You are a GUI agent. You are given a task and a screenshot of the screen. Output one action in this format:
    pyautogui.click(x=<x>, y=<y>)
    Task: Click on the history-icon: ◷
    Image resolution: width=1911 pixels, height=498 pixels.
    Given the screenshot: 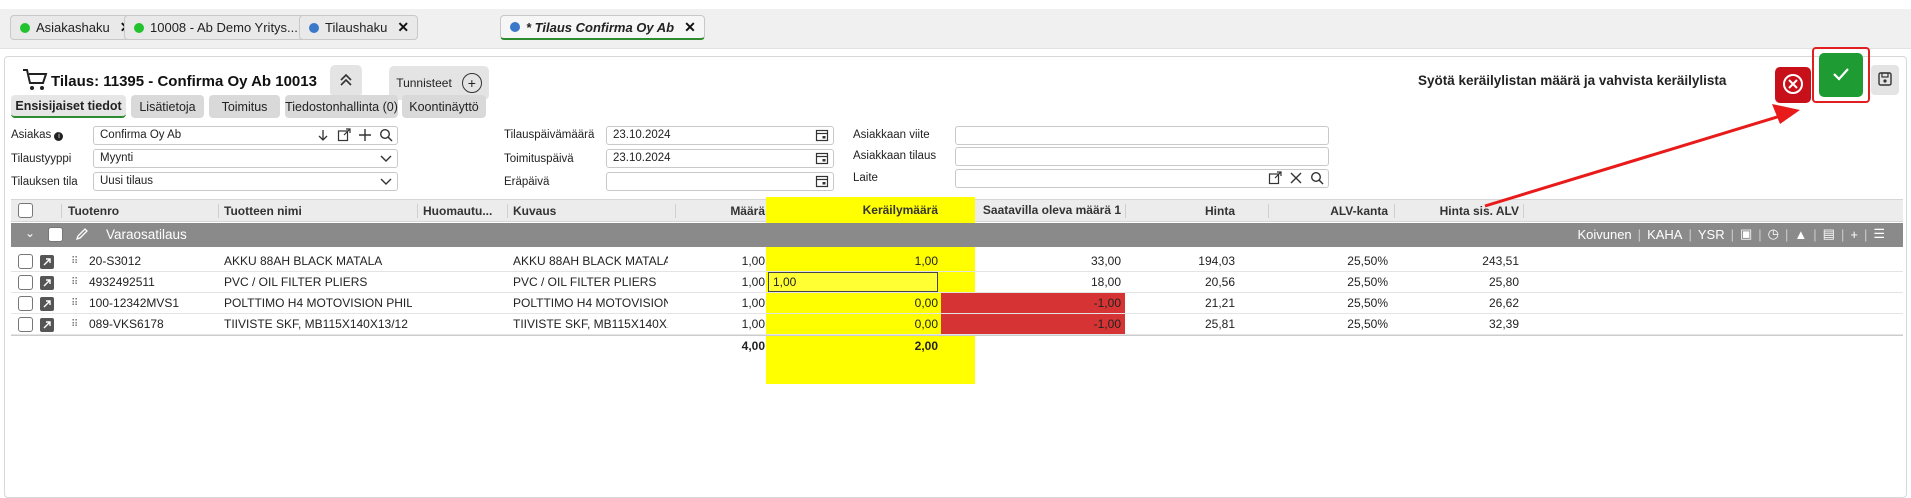 What is the action you would take?
    pyautogui.click(x=1773, y=233)
    